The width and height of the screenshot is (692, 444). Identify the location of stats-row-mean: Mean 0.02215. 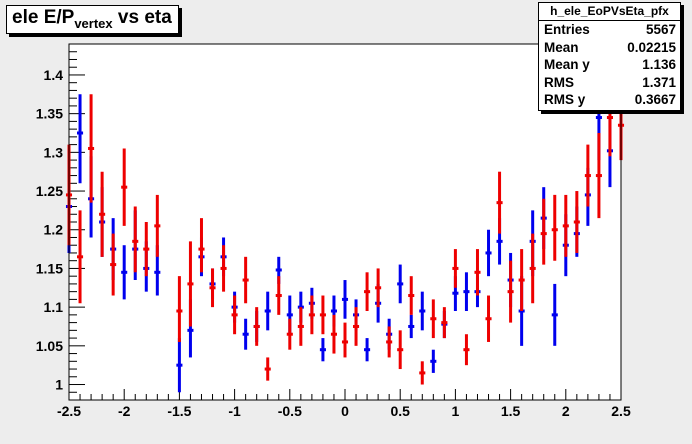
(609, 48).